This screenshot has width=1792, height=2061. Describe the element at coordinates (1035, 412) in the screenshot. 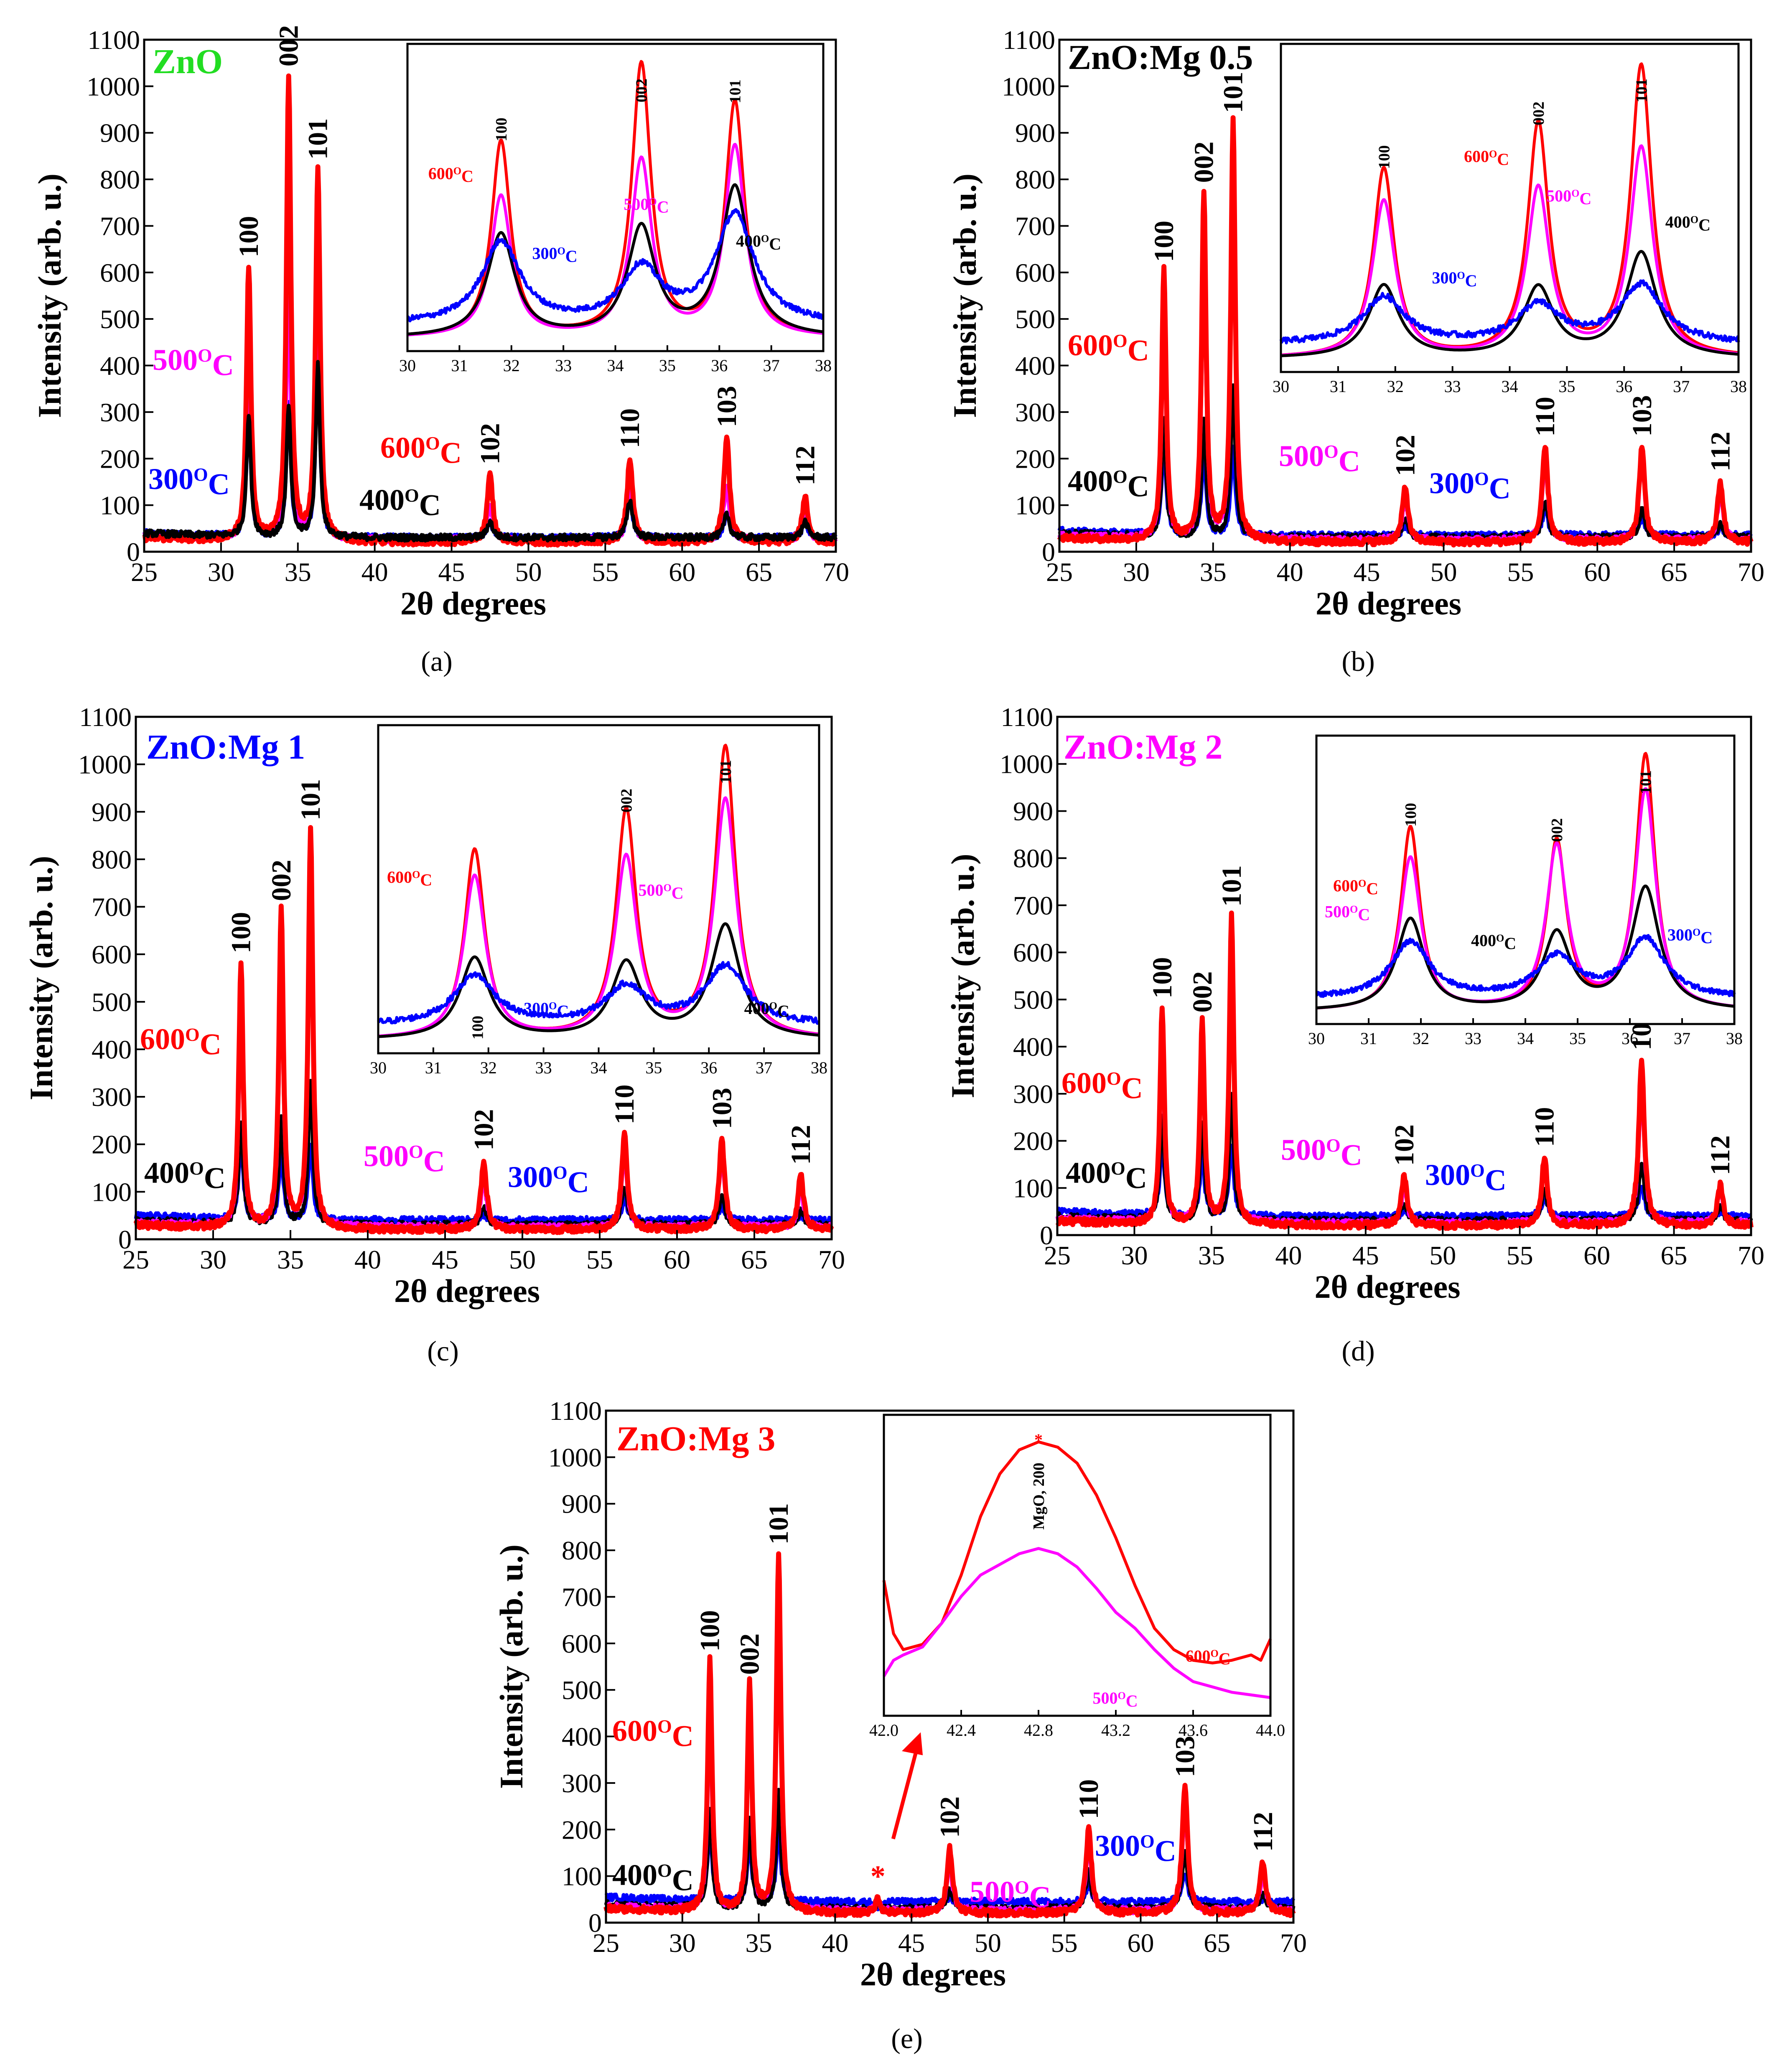

I see `y-tick-label: 300` at that location.